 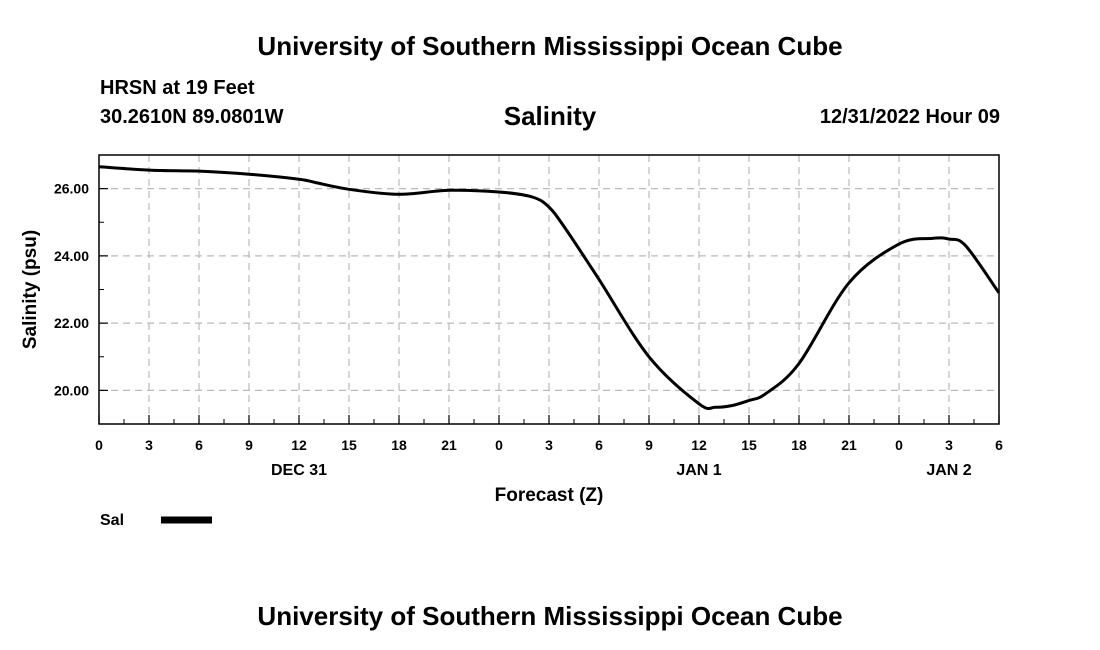 What do you see at coordinates (698, 470) in the screenshot?
I see `date-label: JAN 1` at bounding box center [698, 470].